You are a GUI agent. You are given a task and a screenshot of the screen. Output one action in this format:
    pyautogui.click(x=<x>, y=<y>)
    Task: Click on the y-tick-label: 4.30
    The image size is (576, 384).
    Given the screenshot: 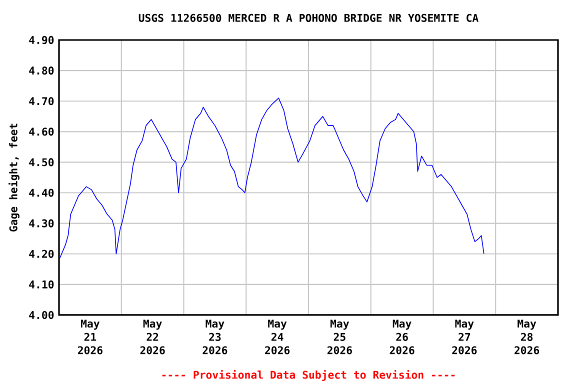 What is the action you would take?
    pyautogui.click(x=41, y=223)
    